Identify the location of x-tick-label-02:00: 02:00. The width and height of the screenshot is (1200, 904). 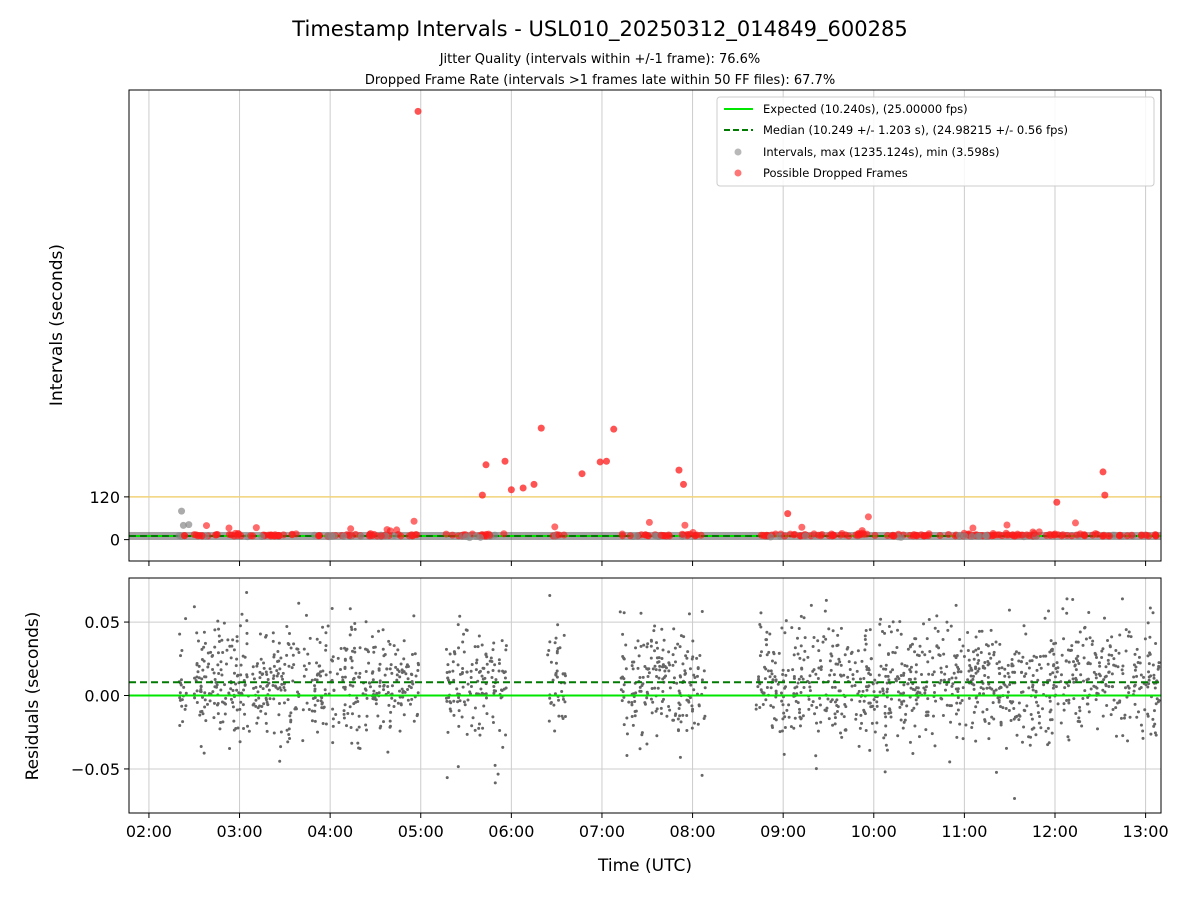
(149, 831).